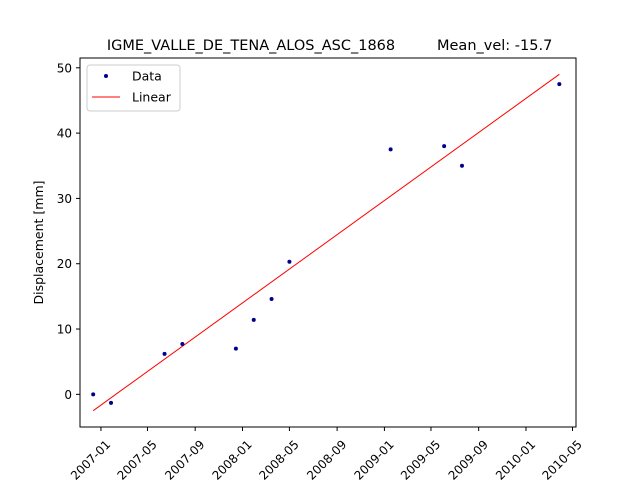  I want to click on y-tick-label: 40, so click(64, 134).